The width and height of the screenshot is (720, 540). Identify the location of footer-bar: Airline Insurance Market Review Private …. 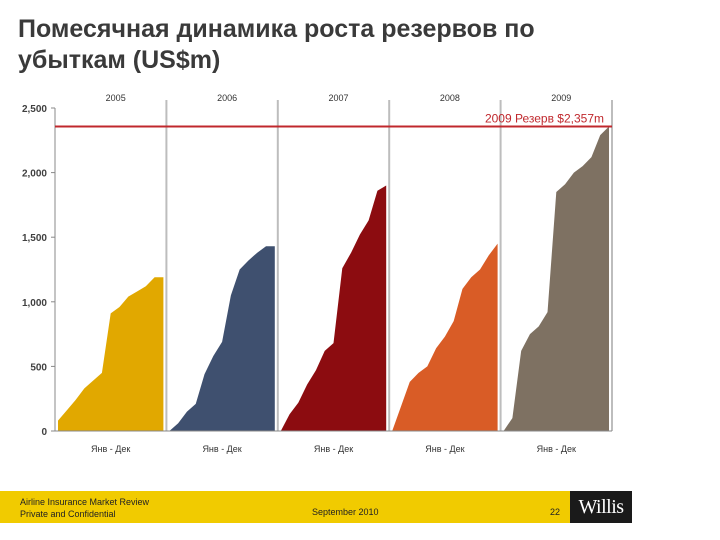
(316, 507).